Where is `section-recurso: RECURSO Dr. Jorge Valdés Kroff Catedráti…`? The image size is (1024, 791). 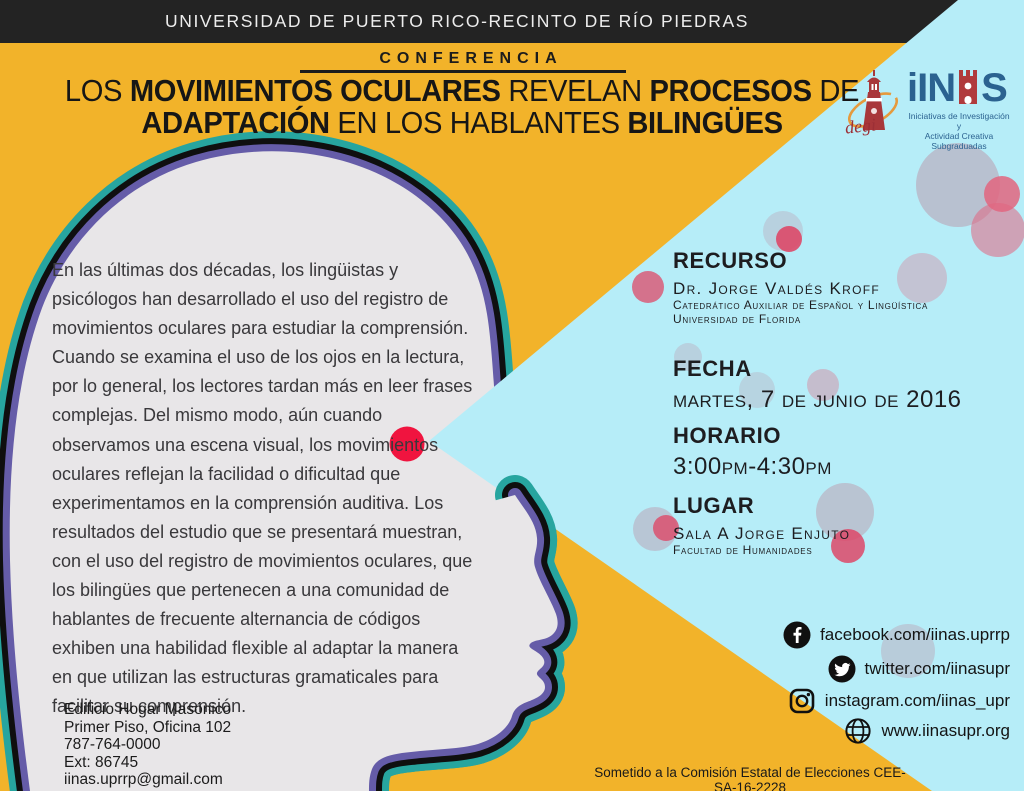 section-recurso: RECURSO Dr. Jorge Valdés Kroff Catedráti… is located at coordinates (800, 288).